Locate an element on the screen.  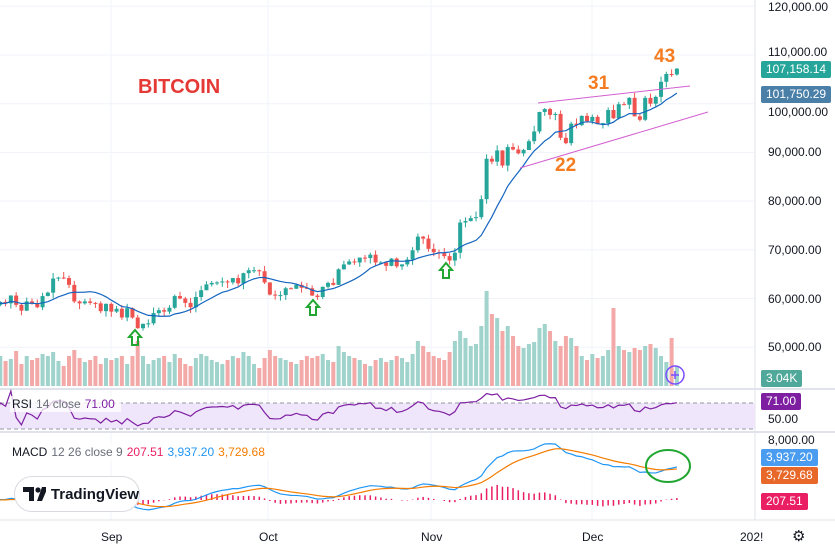
macd-legend: MACD 12 26 close 9 207.51 3,937.20 3,729.68 is located at coordinates (140, 452).